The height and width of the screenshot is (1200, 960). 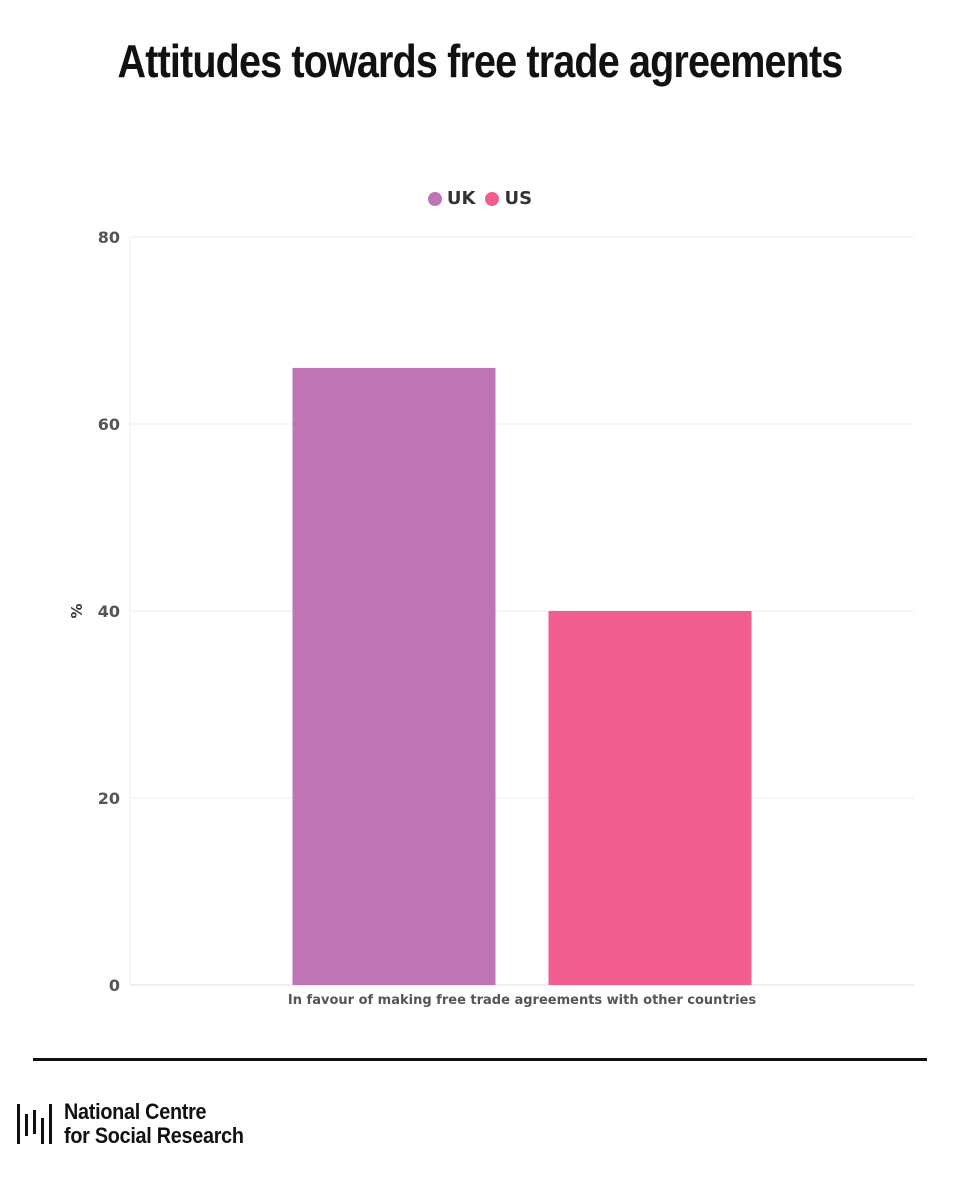 I want to click on bar-uk, so click(x=394, y=676).